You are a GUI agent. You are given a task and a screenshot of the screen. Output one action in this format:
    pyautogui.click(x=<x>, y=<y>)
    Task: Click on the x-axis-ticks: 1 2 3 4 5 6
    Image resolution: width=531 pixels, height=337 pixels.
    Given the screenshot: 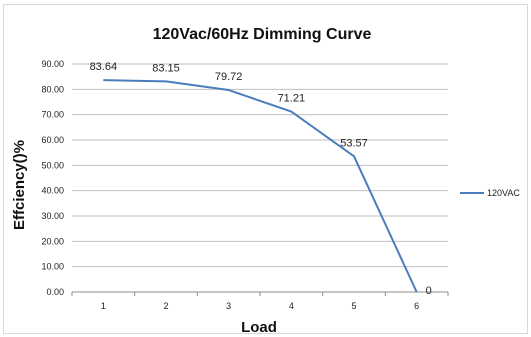 What is the action you would take?
    pyautogui.click(x=260, y=301)
    